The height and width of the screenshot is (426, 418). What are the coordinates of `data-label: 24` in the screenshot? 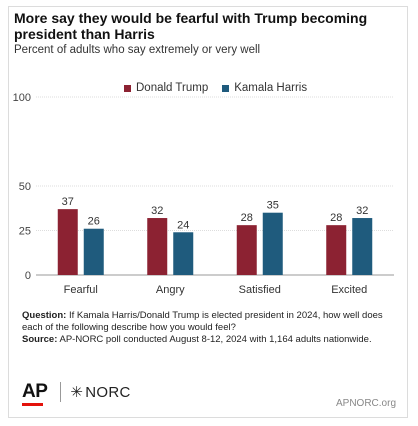 It's located at (183, 225).